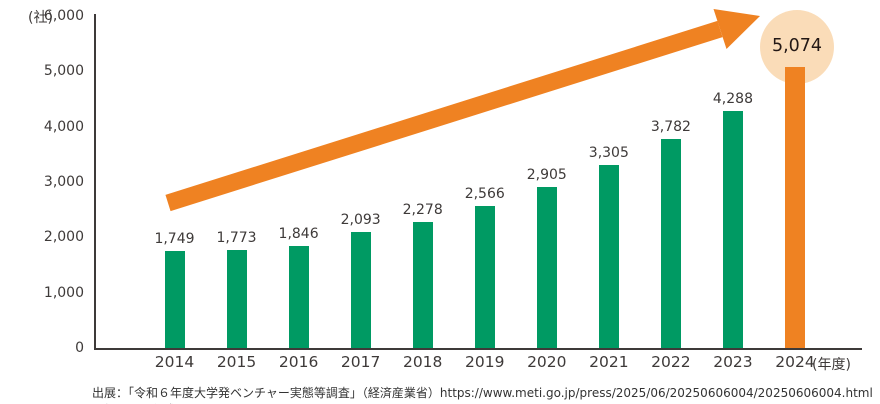 Image resolution: width=880 pixels, height=404 pixels. I want to click on bar-2014, so click(174, 299).